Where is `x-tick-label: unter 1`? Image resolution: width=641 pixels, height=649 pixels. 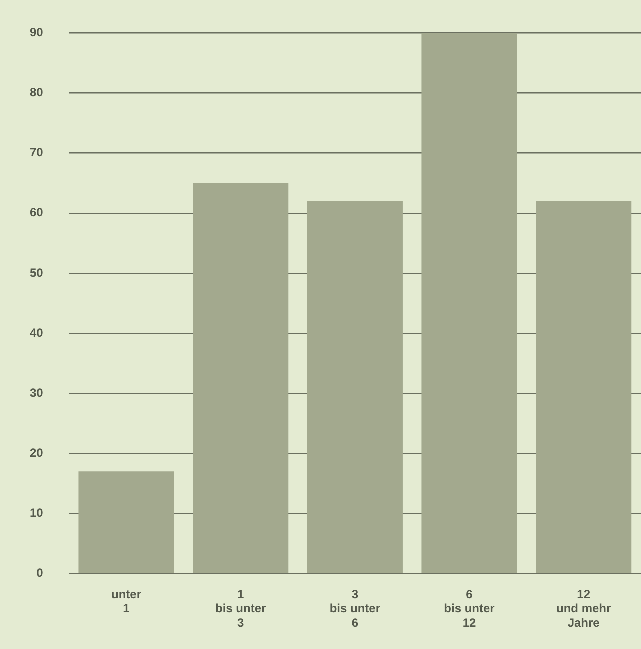
x-tick-label: unter 1 is located at coordinates (127, 601).